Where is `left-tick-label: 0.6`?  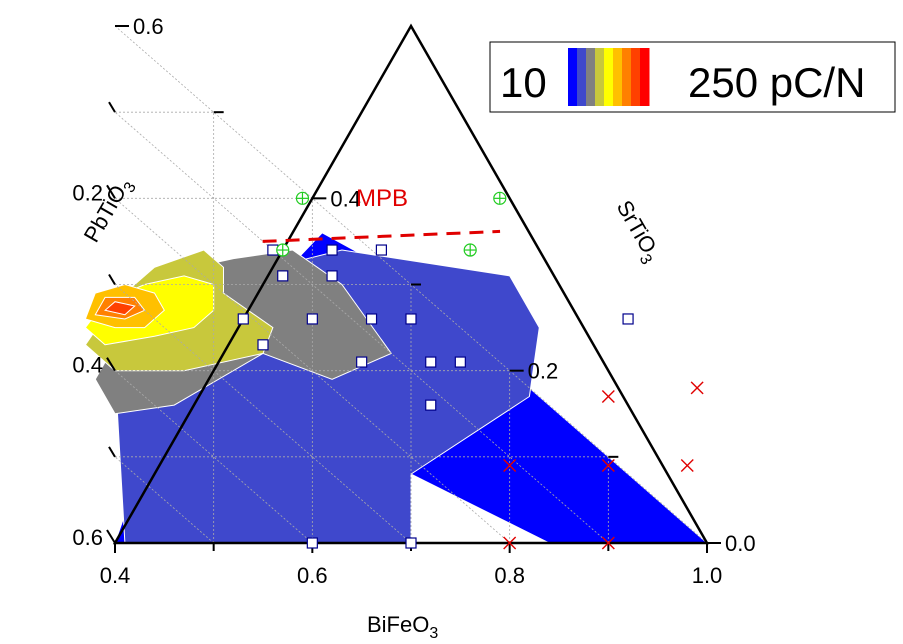
left-tick-label: 0.6 is located at coordinates (87, 537).